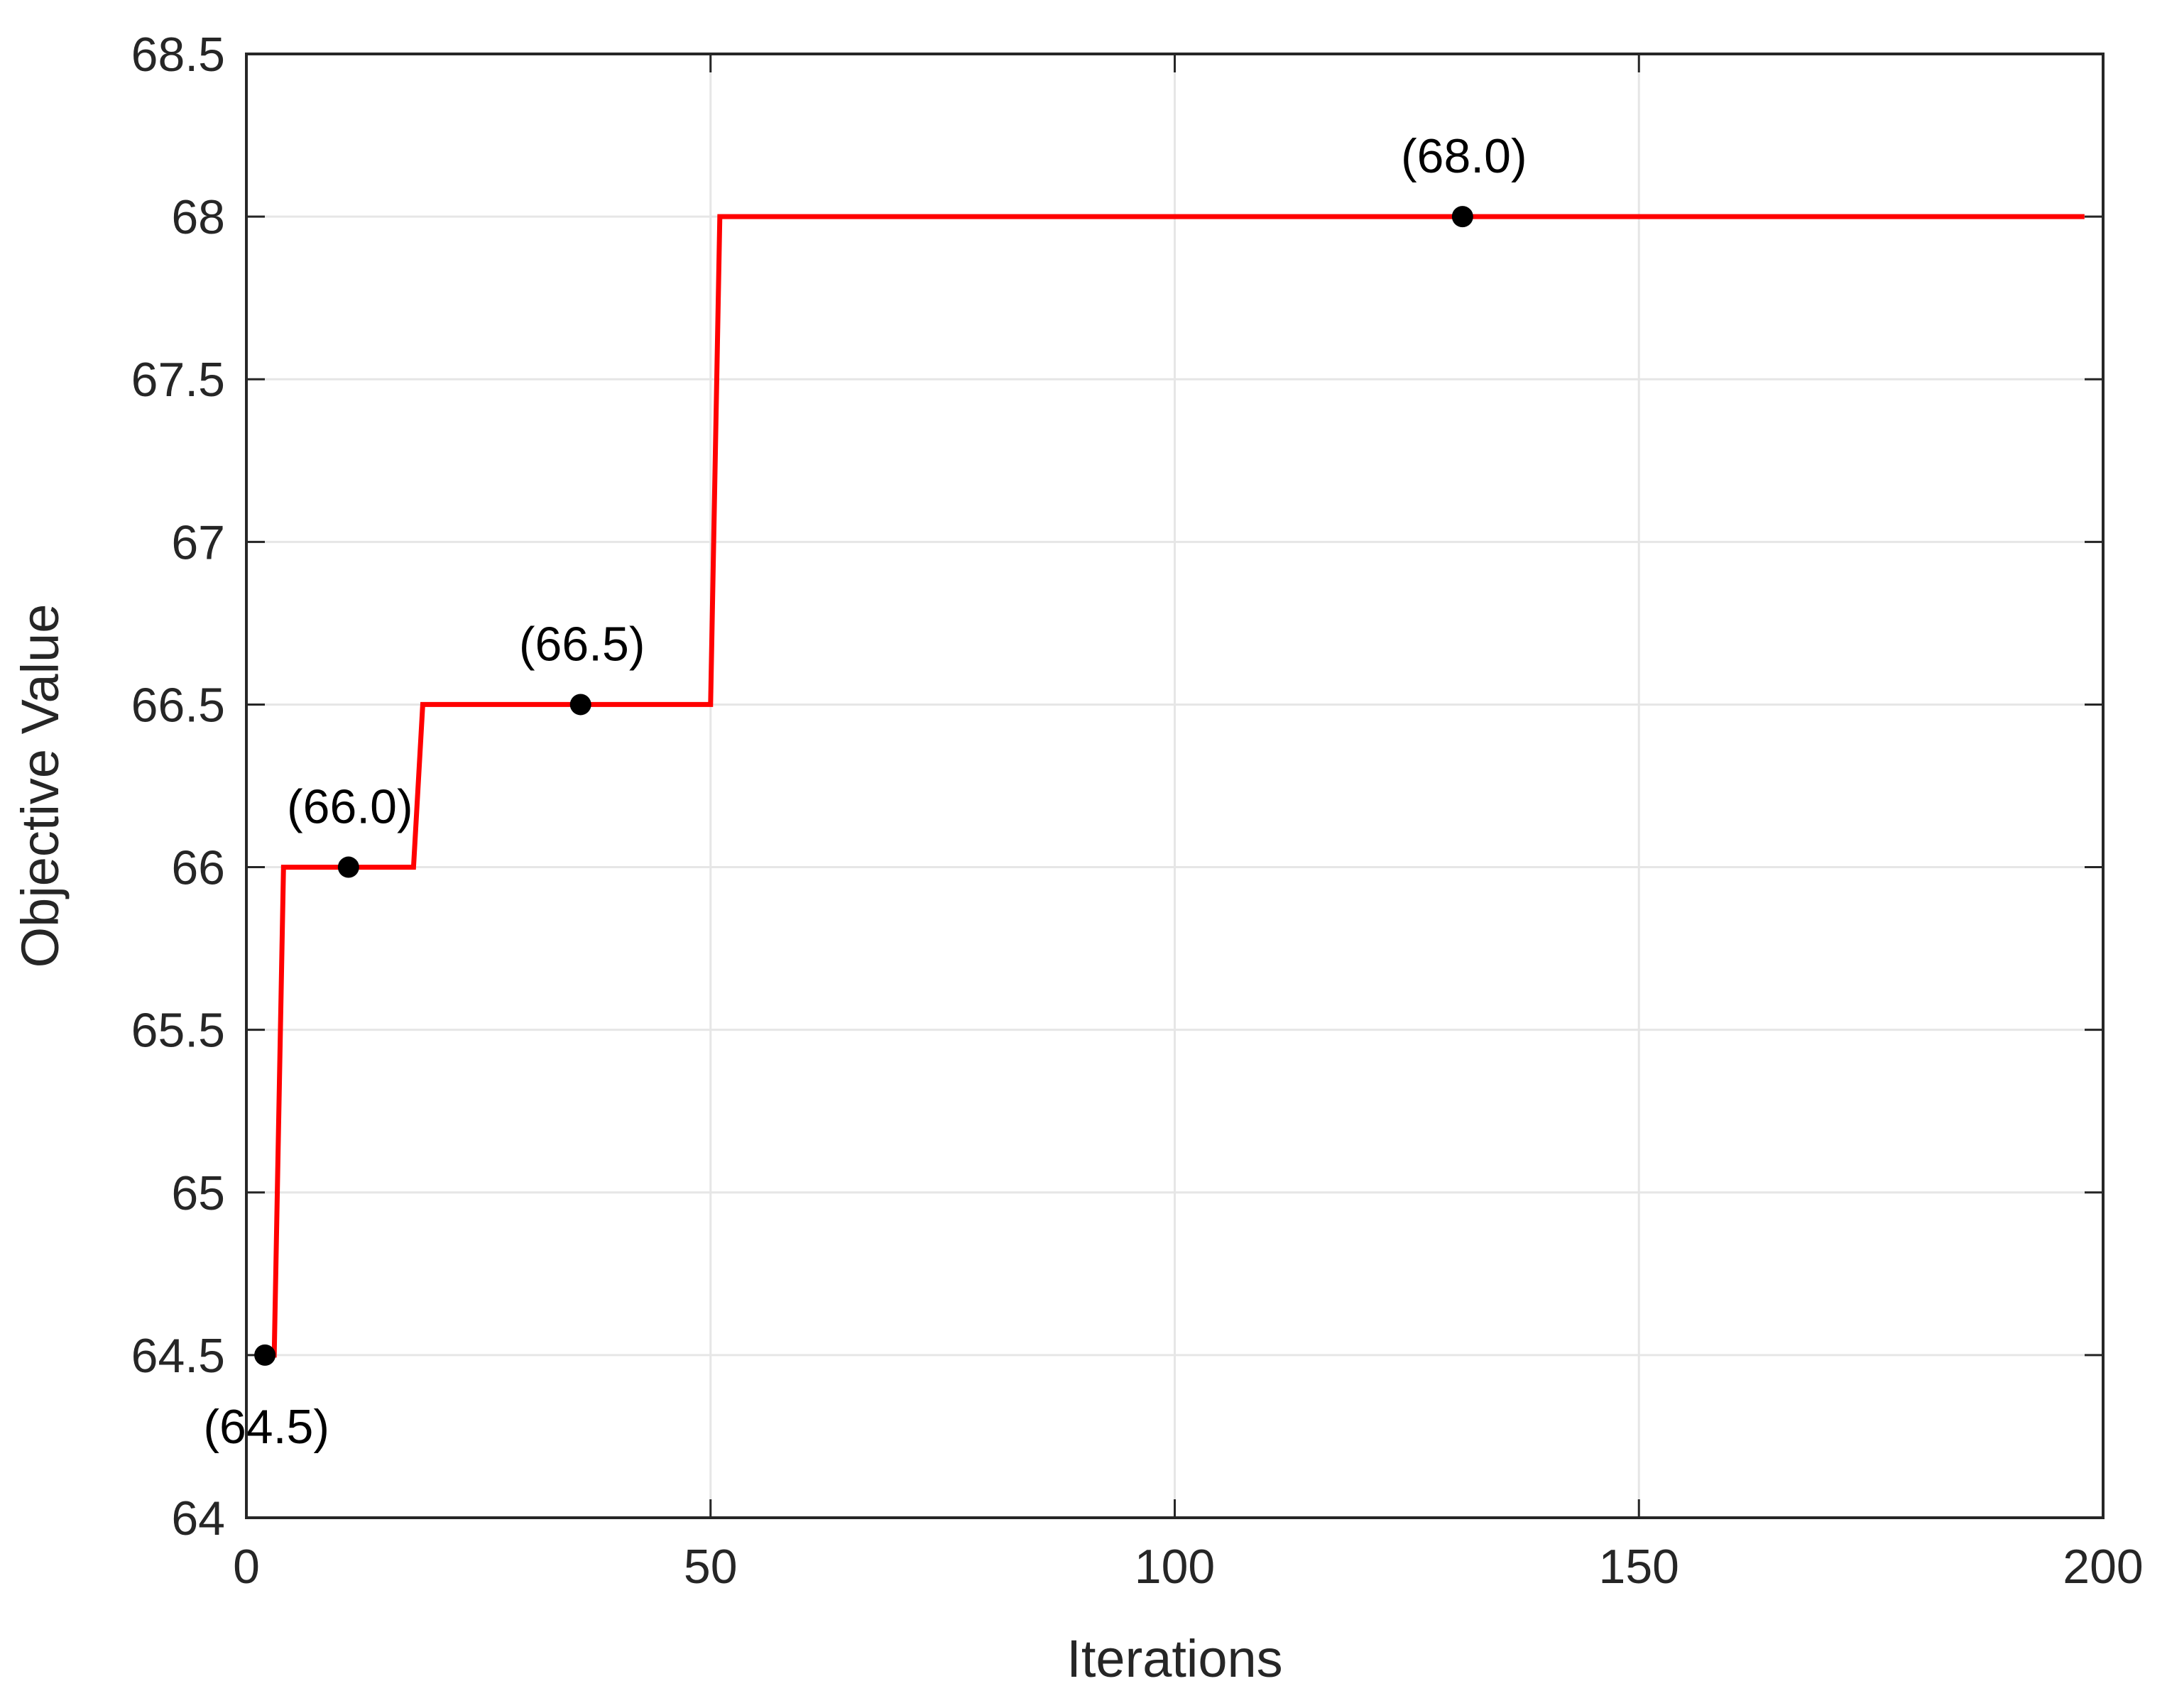 This screenshot has width=2167, height=1708. Describe the element at coordinates (350, 807) in the screenshot. I see `annotation-label: (66.0)` at that location.